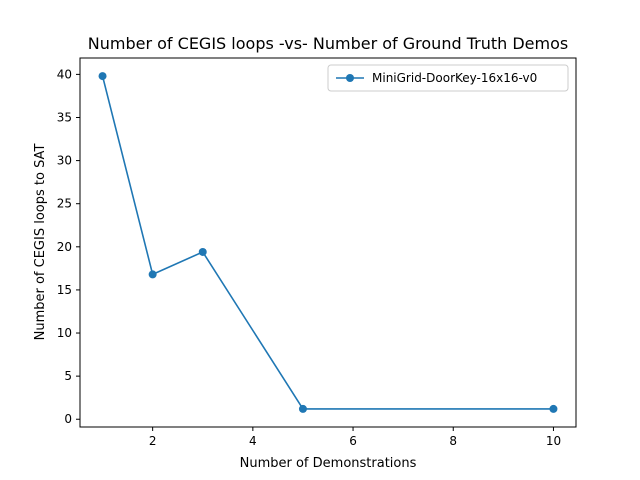 The width and height of the screenshot is (640, 480). Describe the element at coordinates (64, 74) in the screenshot. I see `y-tick-label: 40` at that location.